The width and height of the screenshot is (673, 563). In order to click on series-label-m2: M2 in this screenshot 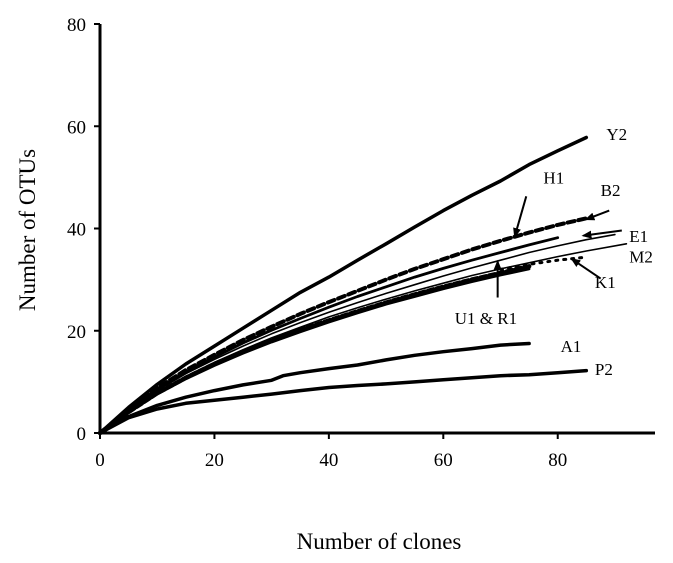, I will do `click(641, 257)`.